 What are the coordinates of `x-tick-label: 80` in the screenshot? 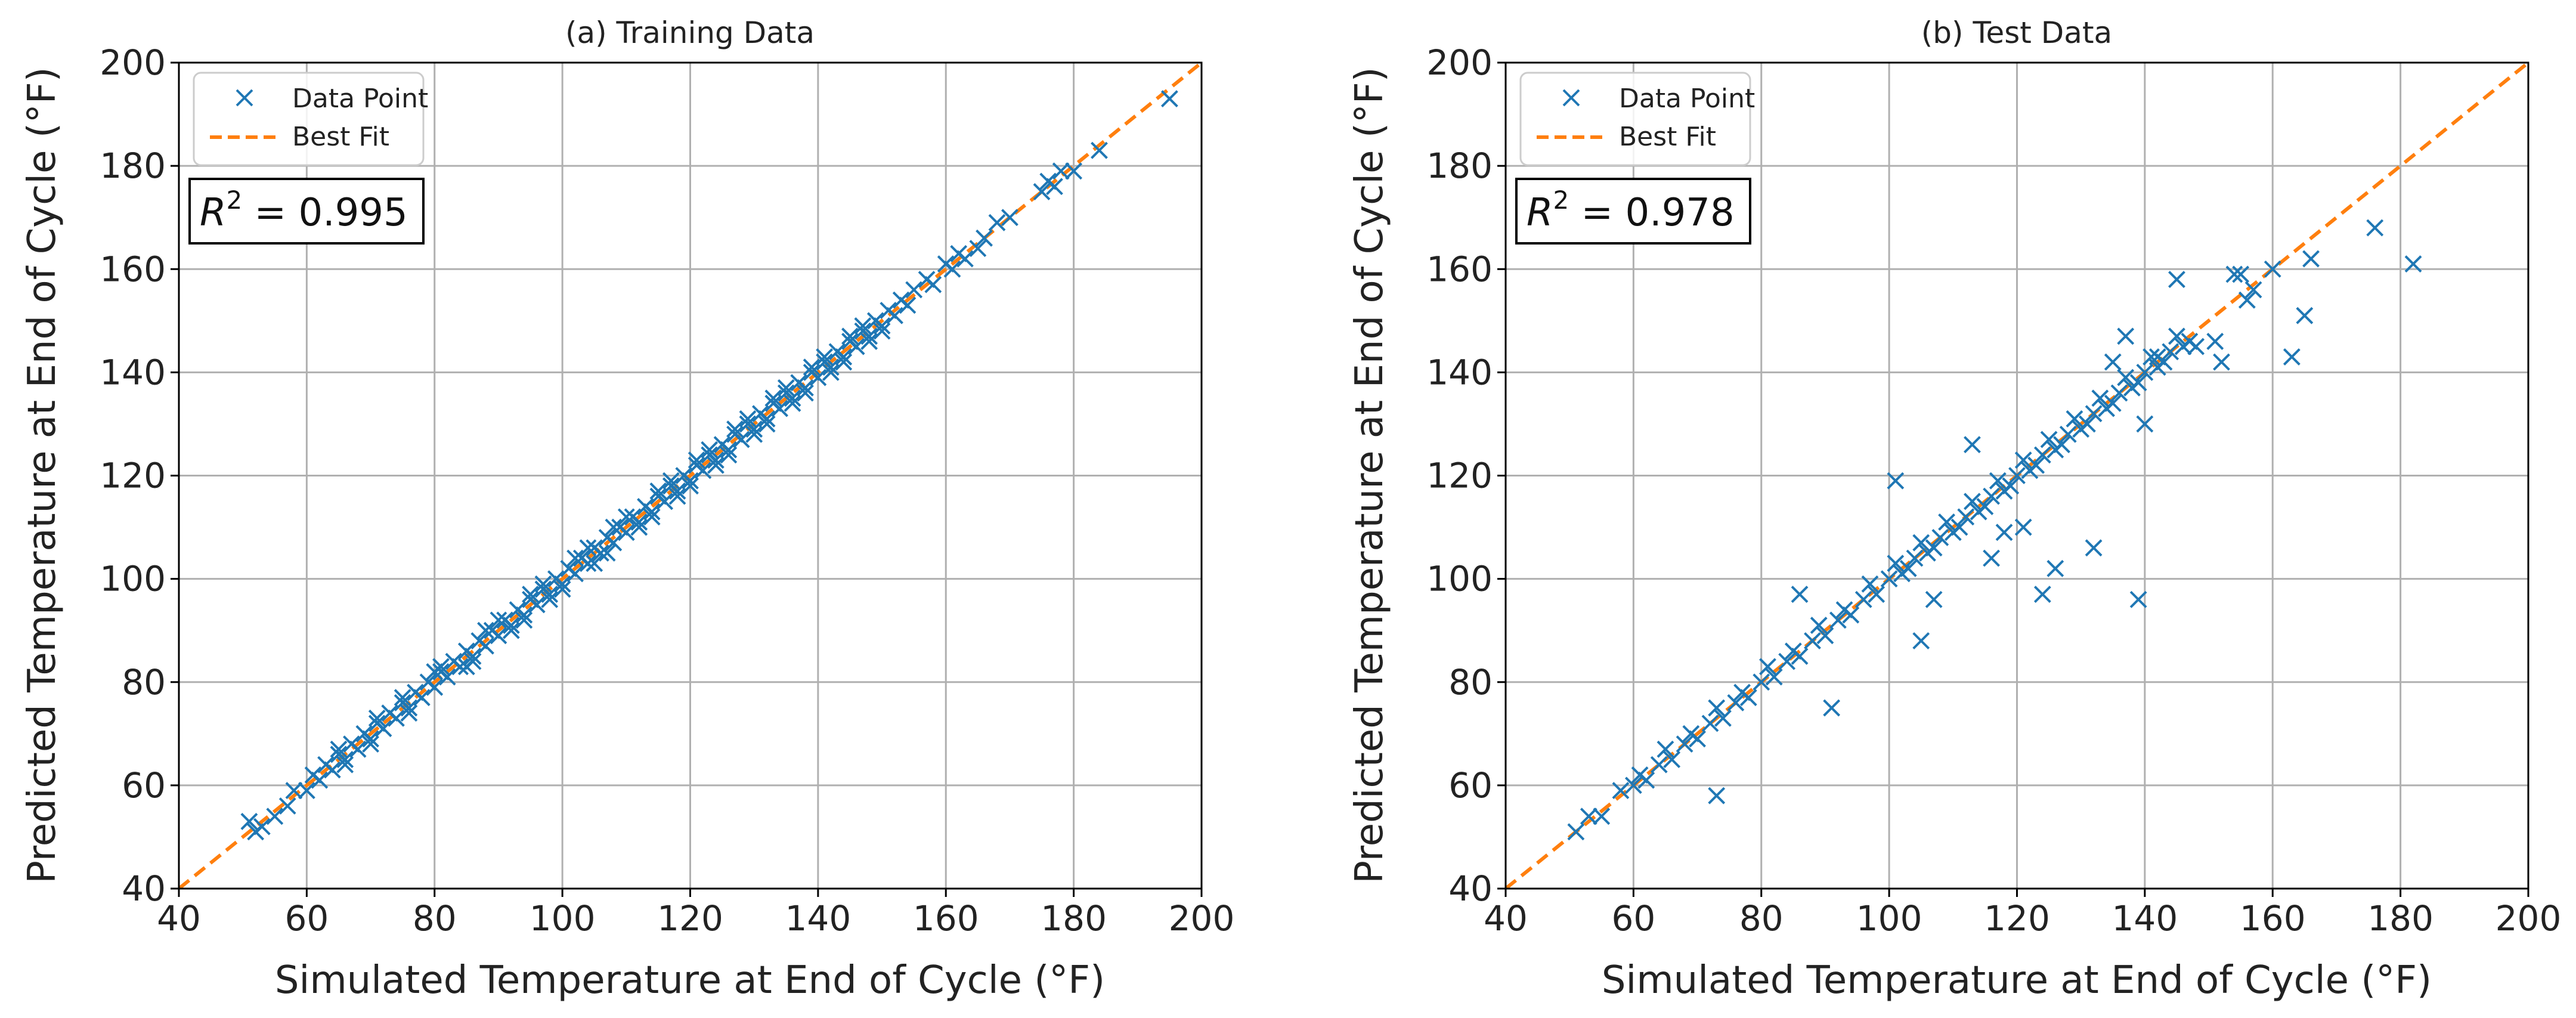 It's located at (435, 918).